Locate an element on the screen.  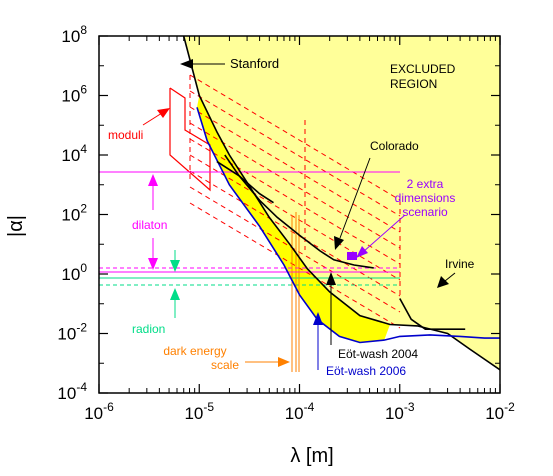
colorado-annotation: Colorado is located at coordinates (376, 194).